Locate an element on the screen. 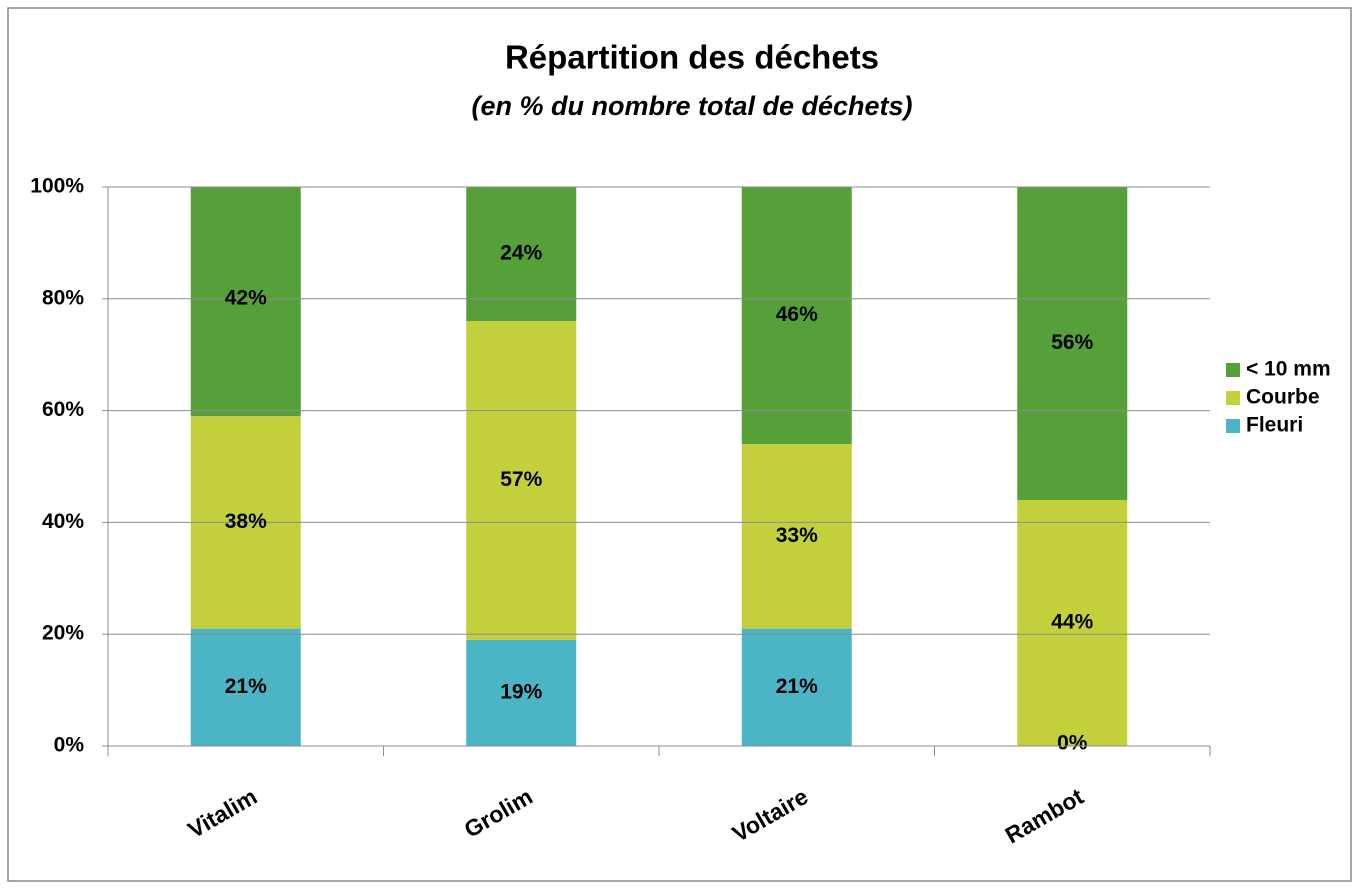 Image resolution: width=1360 pixels, height=892 pixels. data-label: 33% is located at coordinates (797, 535).